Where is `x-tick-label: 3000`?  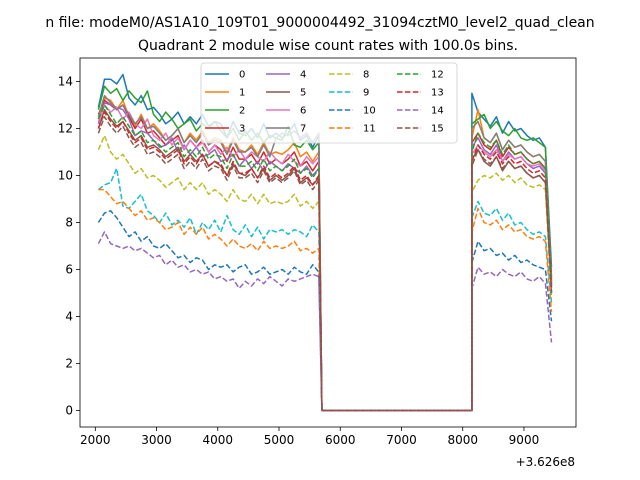
x-tick-label: 3000 is located at coordinates (156, 440).